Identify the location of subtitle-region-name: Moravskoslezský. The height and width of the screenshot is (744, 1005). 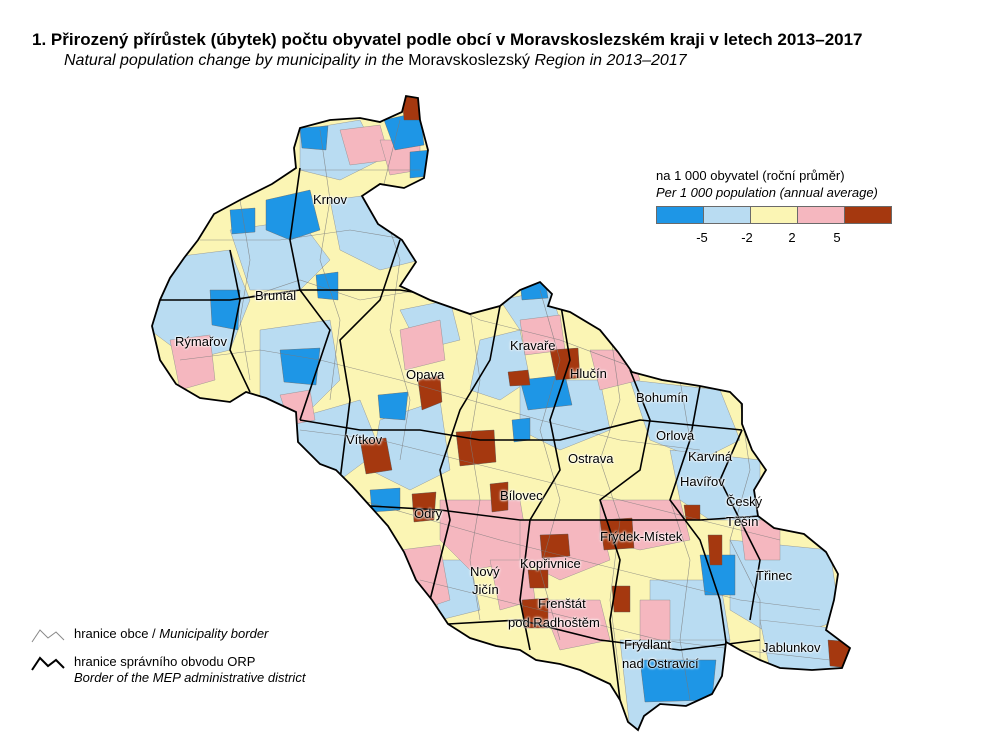
(469, 60).